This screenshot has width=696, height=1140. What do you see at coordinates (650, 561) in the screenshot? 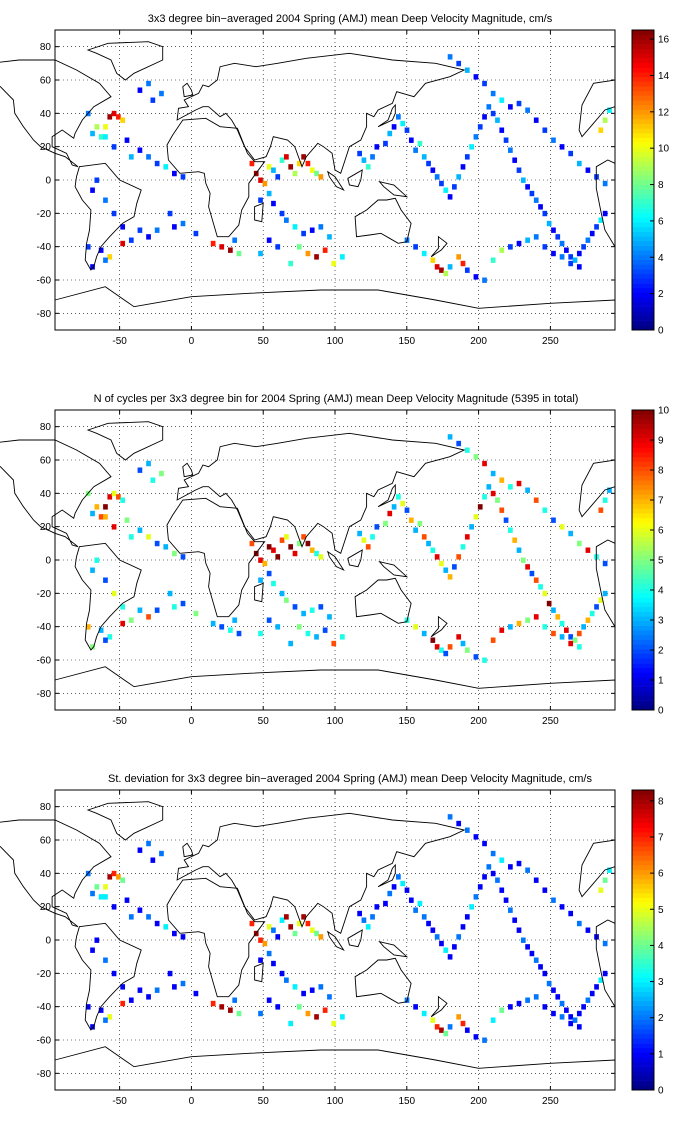
I see `colorbar: 0 1 2 3 4 5 6 7 8 9 10` at bounding box center [650, 561].